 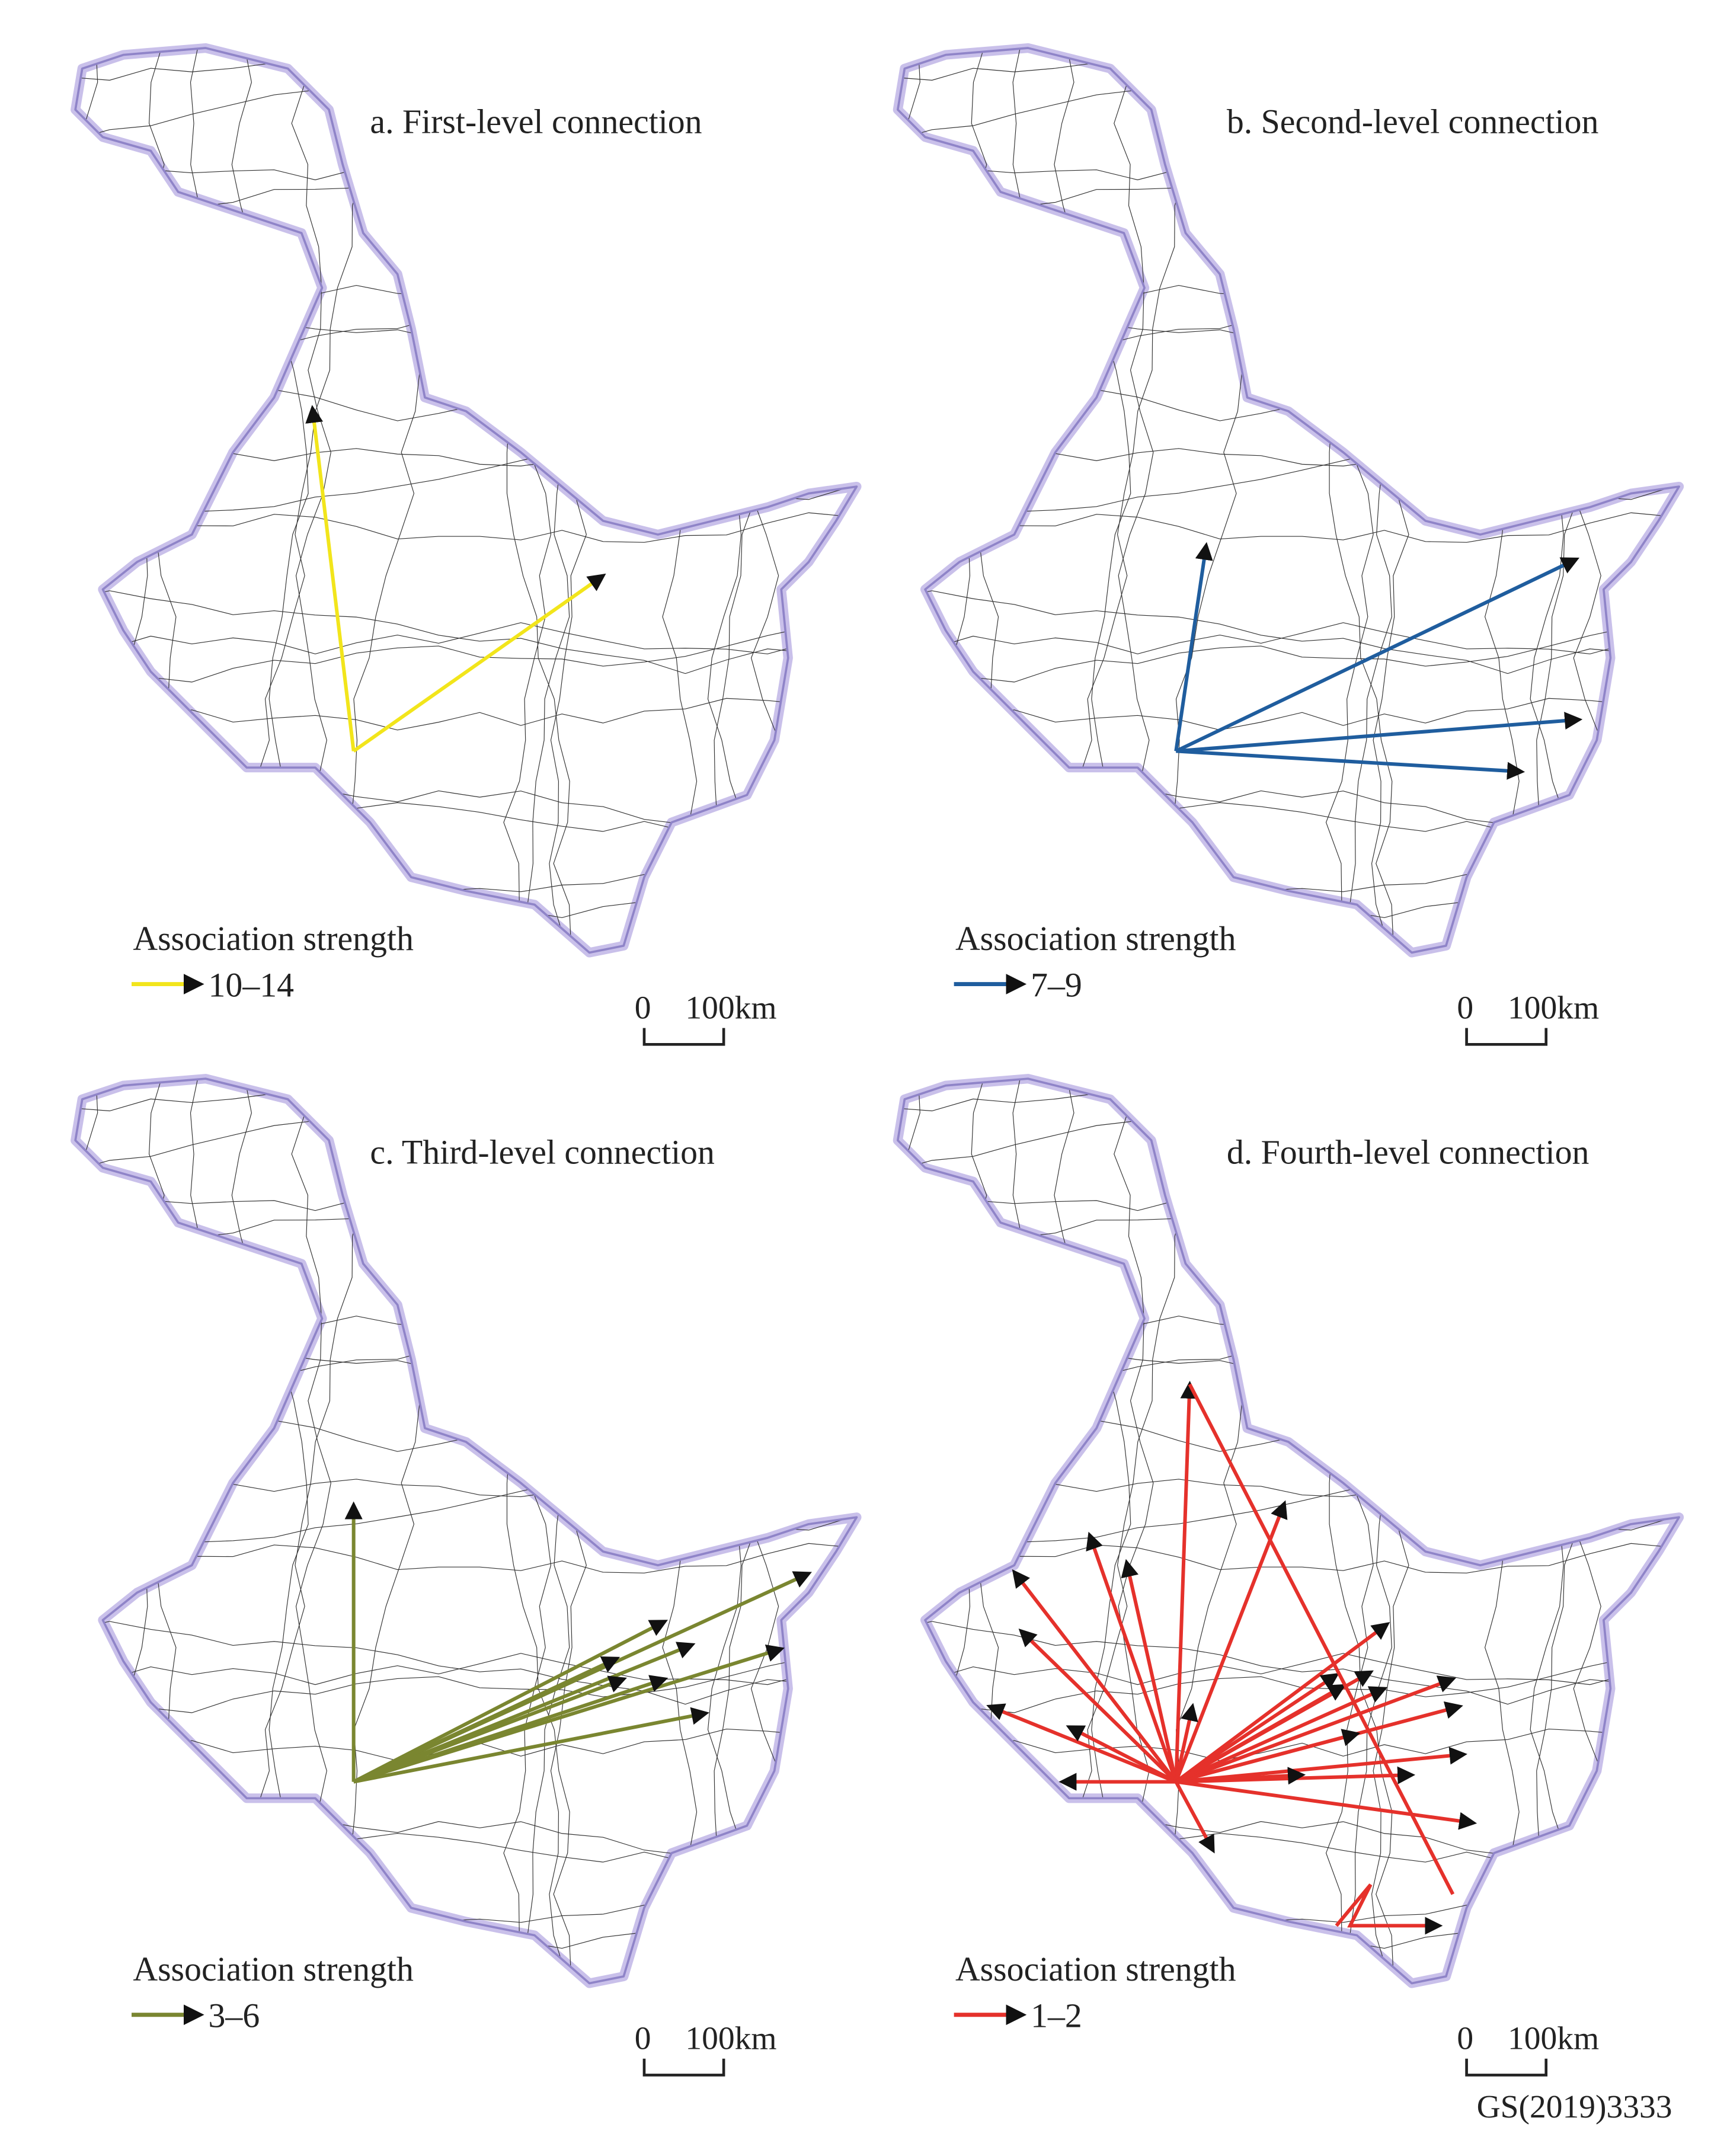 What do you see at coordinates (1057, 985) in the screenshot?
I see `legend-range: 7–9` at bounding box center [1057, 985].